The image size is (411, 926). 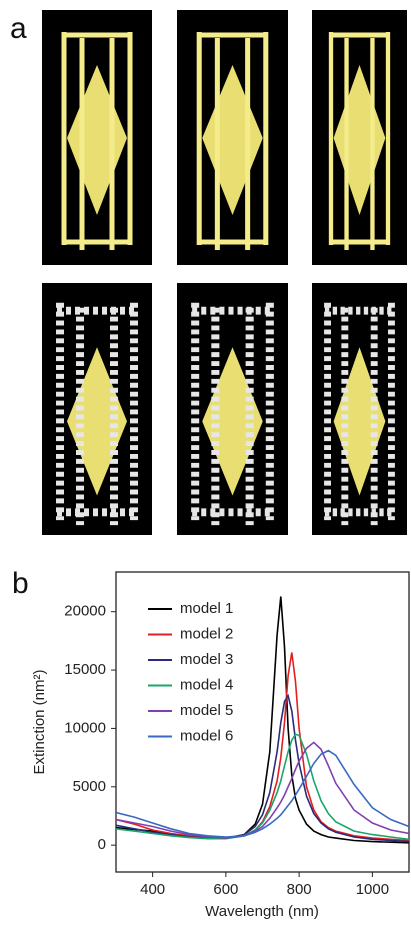 I want to click on x-tick-label: 600, so click(x=225, y=889).